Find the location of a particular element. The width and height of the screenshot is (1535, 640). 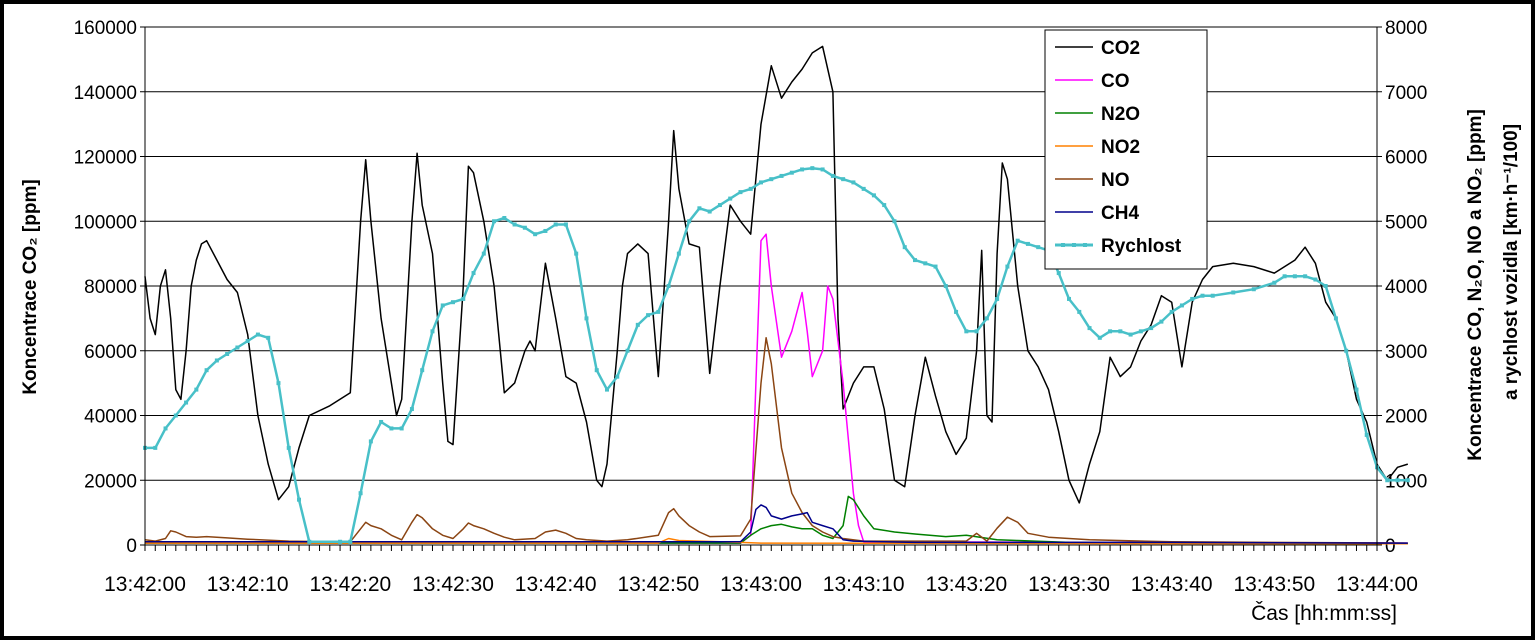

x-tick-label: 13:43:20 is located at coordinates (966, 584).